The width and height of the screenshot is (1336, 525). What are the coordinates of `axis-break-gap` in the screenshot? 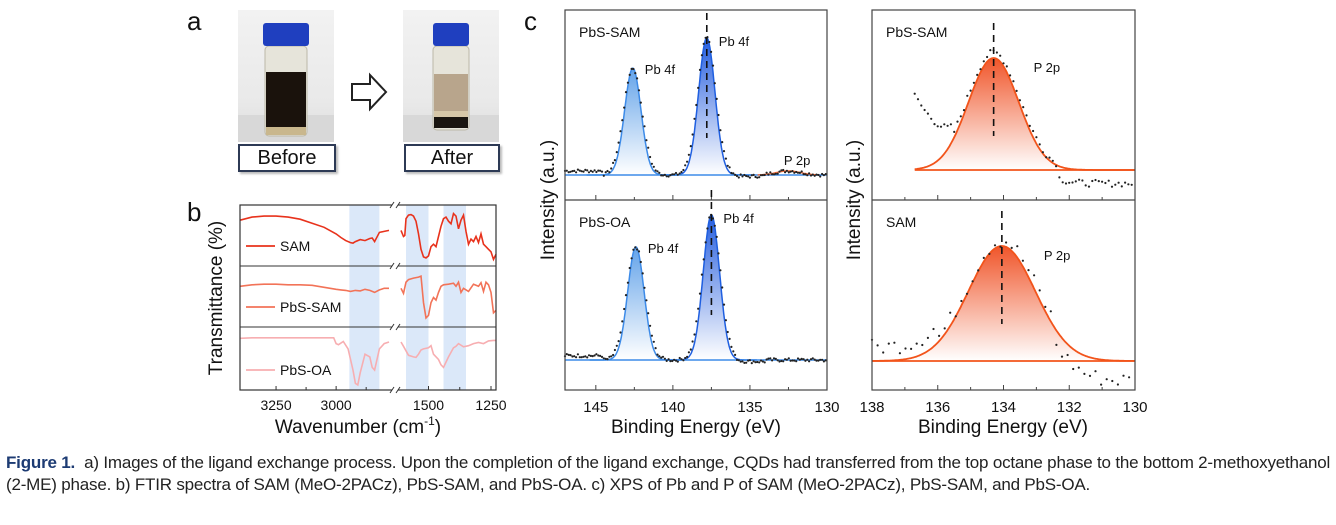 It's located at (395, 205).